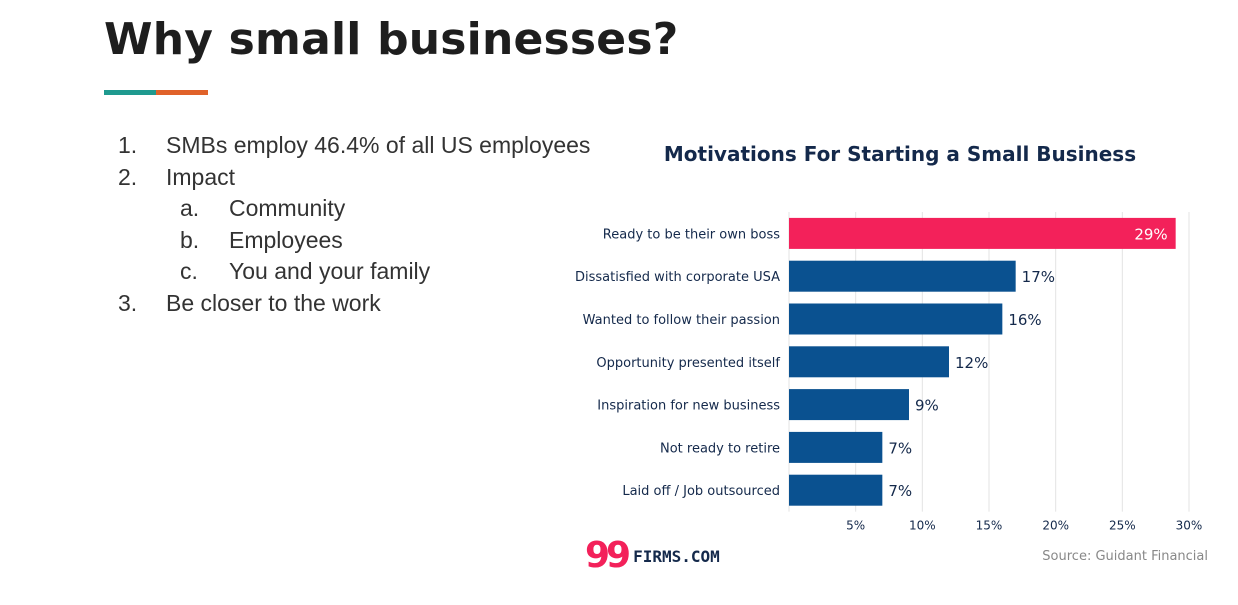  I want to click on data-label: 12%, so click(971, 363).